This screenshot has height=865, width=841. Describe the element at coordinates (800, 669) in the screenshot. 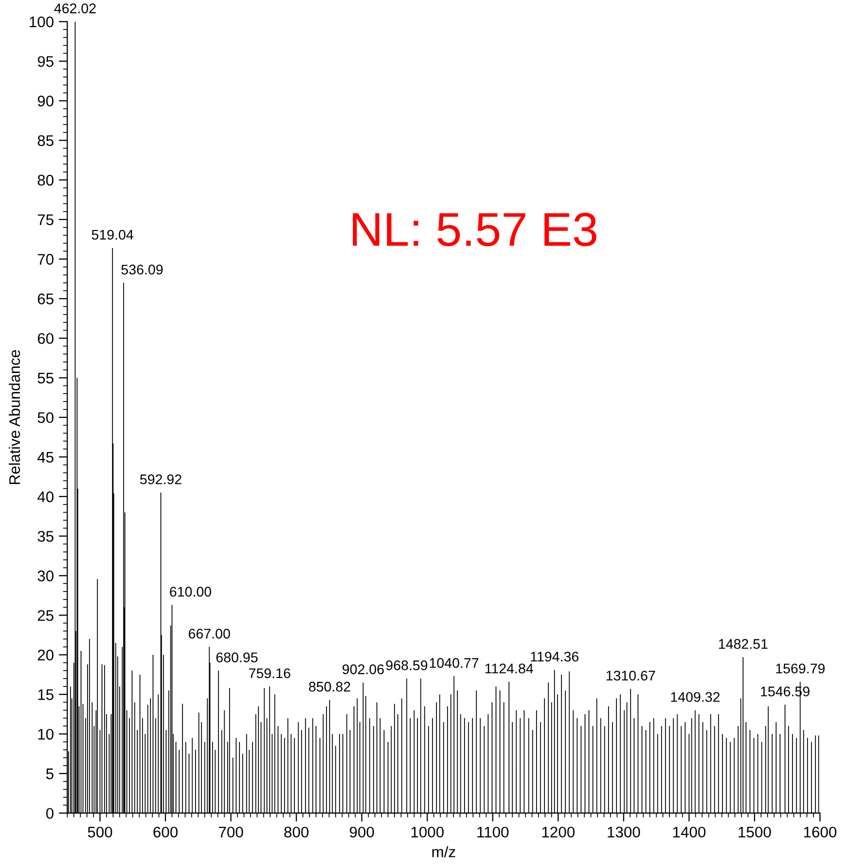

I see `annotation: 1569.79` at that location.